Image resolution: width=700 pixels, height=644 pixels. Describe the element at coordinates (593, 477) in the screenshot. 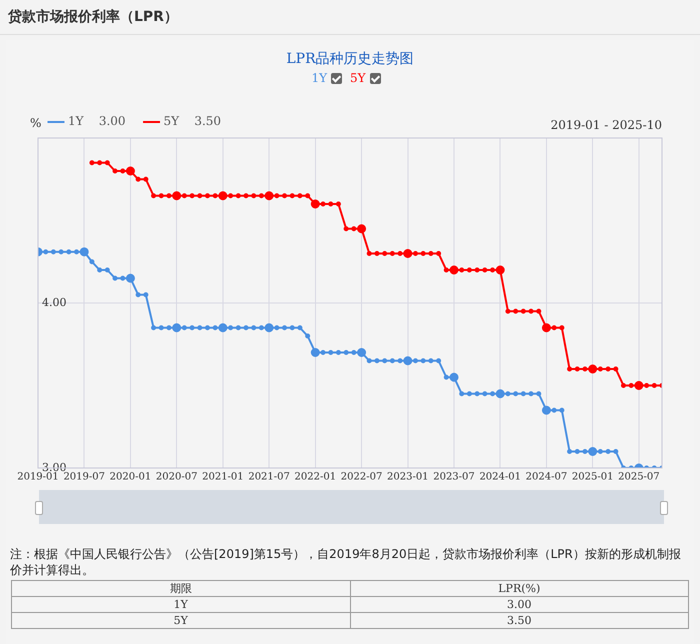

I see `x-tick-label: 2025-01` at that location.